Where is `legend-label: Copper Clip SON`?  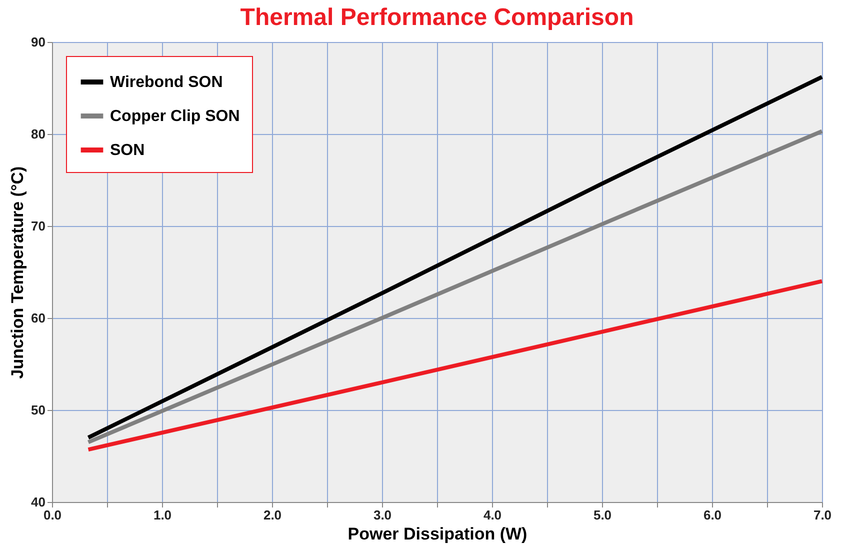 legend-label: Copper Clip SON is located at coordinates (175, 116).